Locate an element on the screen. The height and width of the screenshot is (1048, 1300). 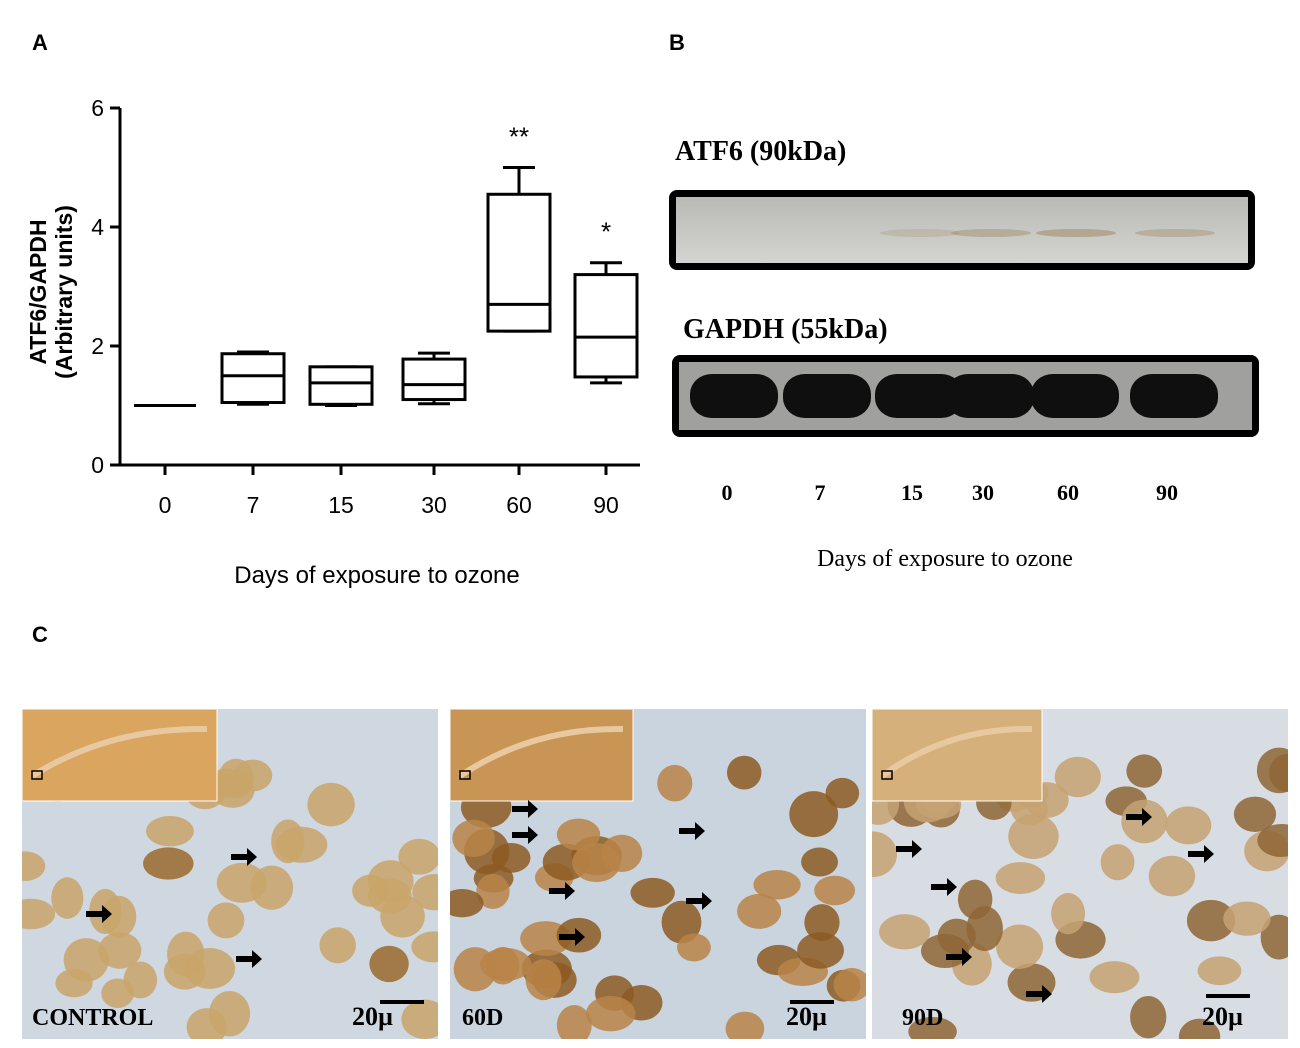
atf6-blot-title: ATF6 (90kDa) is located at coordinates (761, 151).